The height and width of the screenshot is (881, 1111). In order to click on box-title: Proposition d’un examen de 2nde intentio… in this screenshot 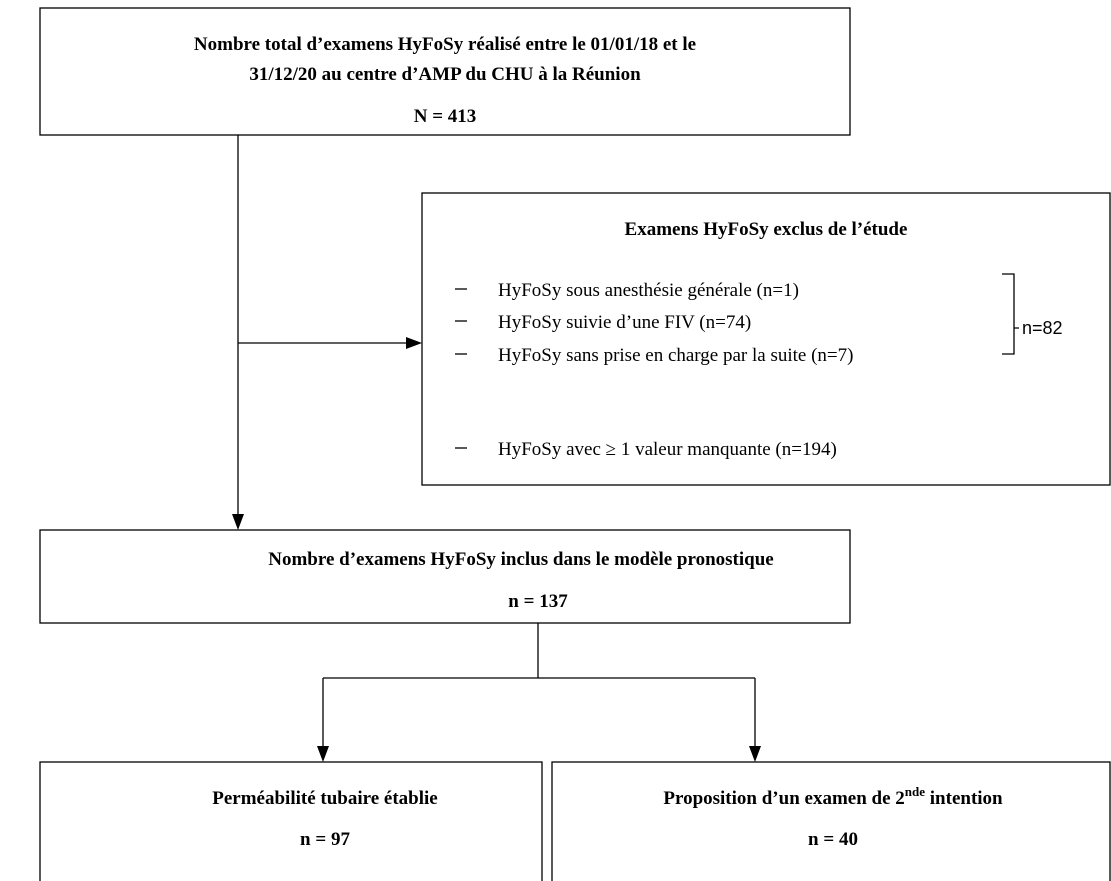, I will do `click(833, 796)`.